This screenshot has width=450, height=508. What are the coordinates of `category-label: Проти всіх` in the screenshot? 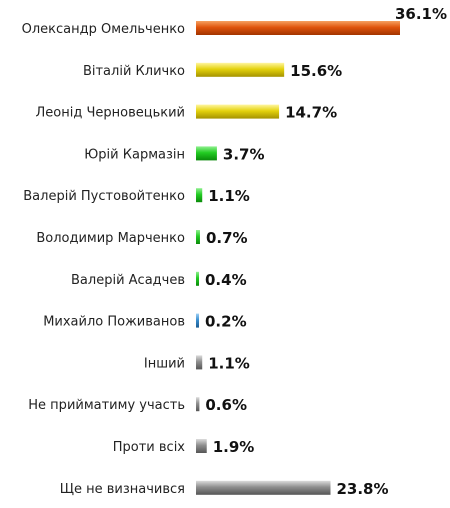 It's located at (149, 447).